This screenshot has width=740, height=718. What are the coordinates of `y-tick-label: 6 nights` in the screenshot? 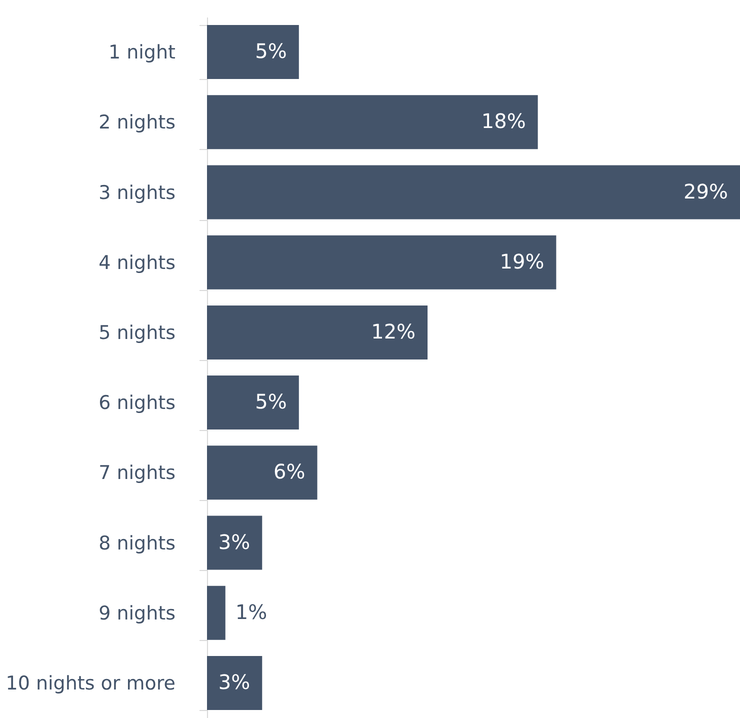 It's located at (137, 403).